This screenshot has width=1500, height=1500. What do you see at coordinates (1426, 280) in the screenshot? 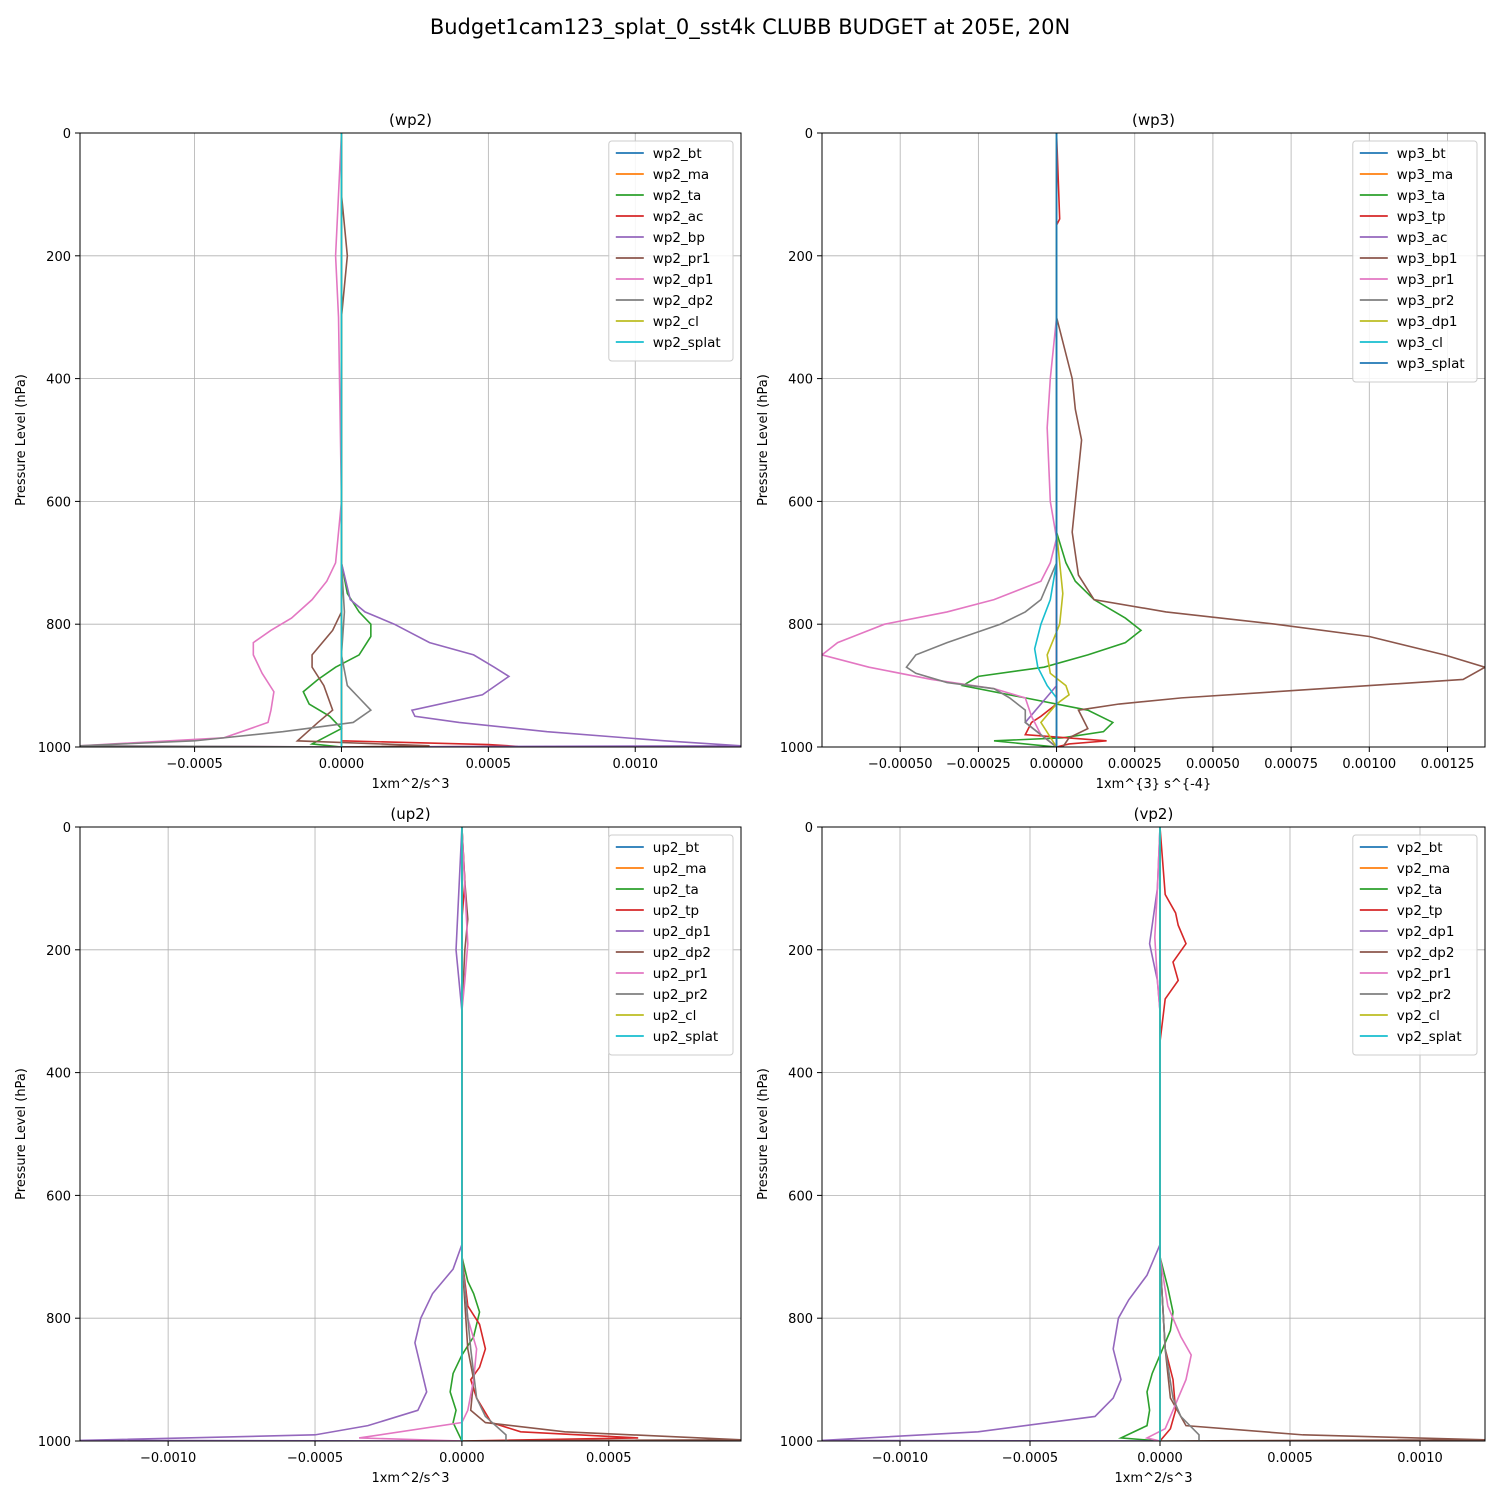
I see `legend-entry: wp3_pr1` at bounding box center [1426, 280].